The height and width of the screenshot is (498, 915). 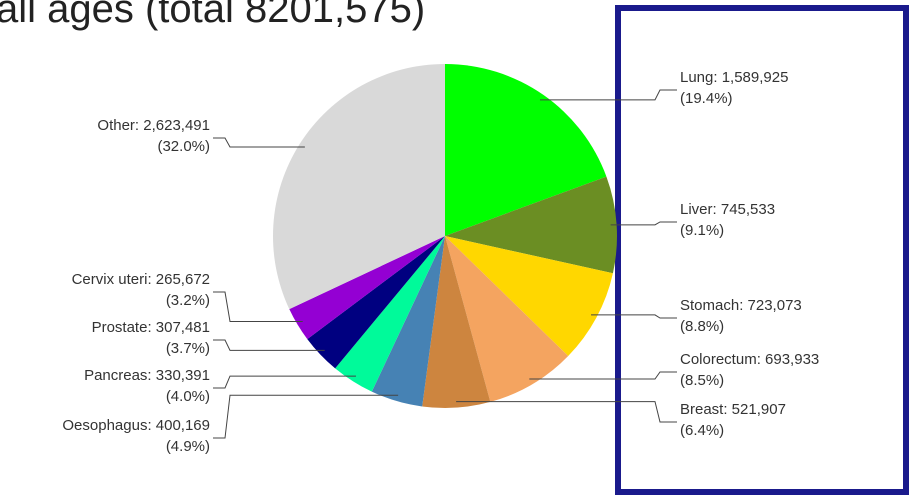 I want to click on slice-percent: (8.8%), so click(x=702, y=326).